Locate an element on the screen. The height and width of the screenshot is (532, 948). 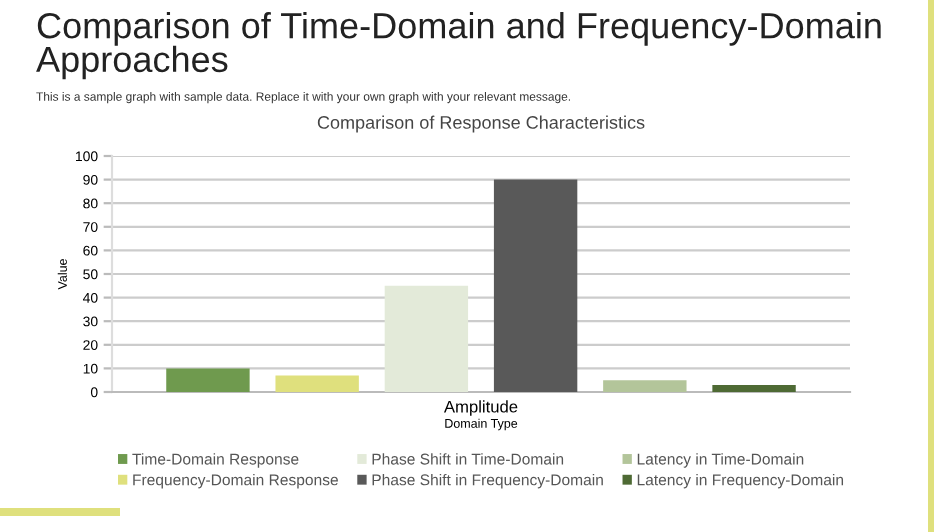
chart-title: Comparison of Time-Domain and Frequency-Domain Approaches is located at coordinates (458, 46).